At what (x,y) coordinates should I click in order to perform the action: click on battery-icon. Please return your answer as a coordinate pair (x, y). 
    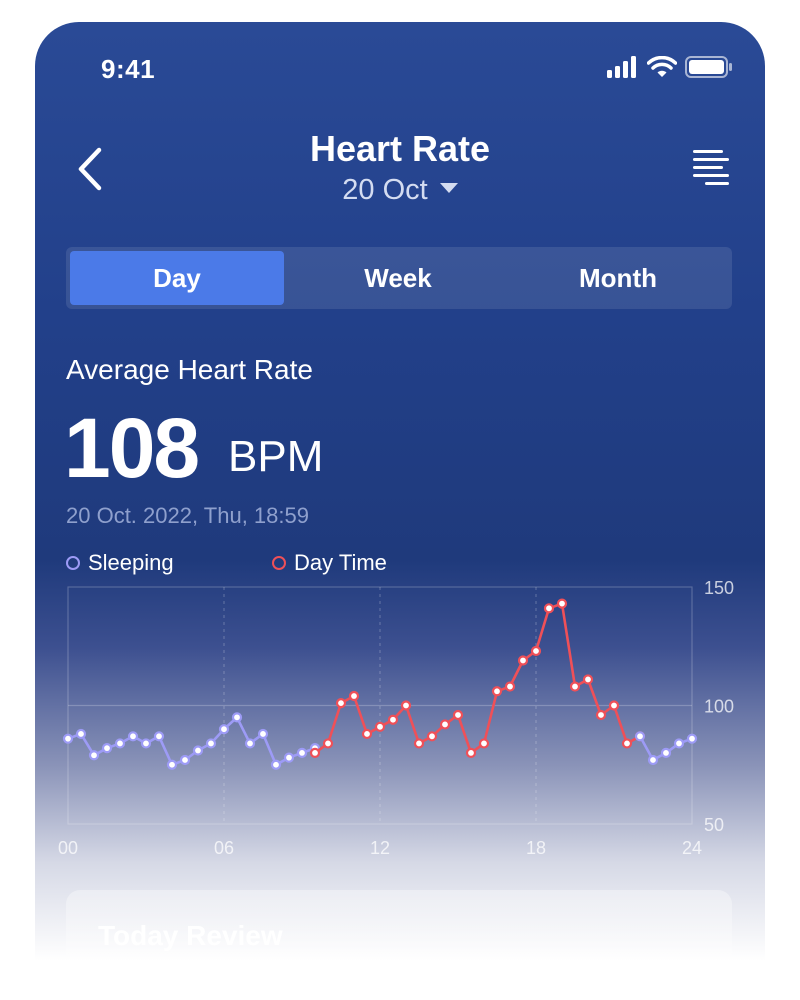
    Looking at the image, I should click on (708, 67).